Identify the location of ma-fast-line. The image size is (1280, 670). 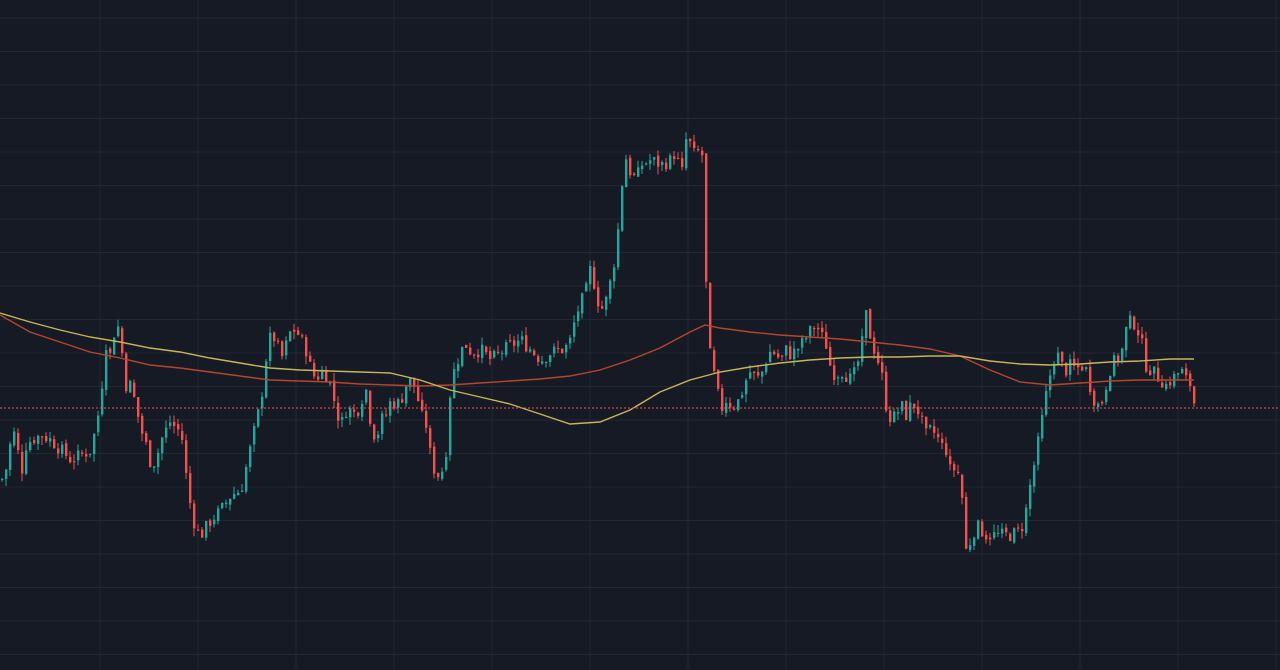
(597, 350).